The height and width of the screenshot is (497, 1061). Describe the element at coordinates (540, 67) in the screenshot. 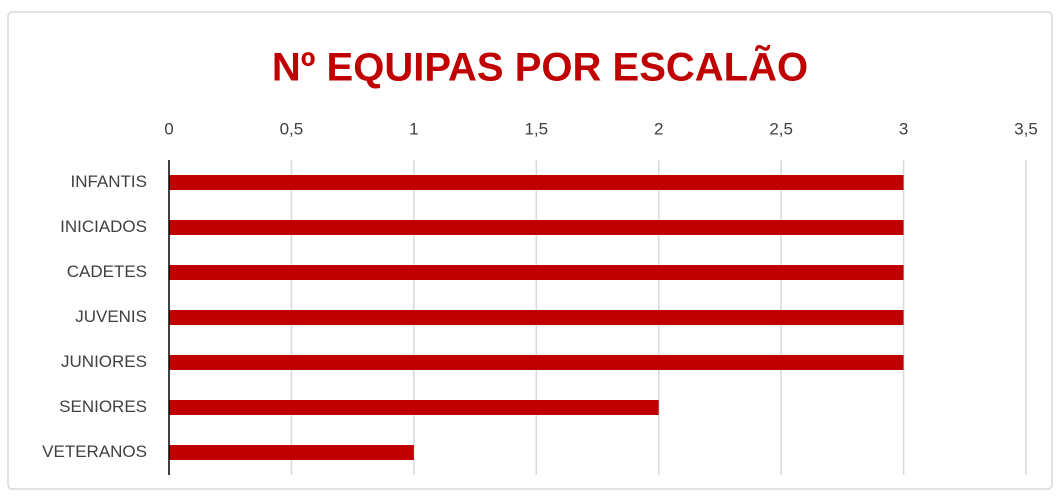

I see `chart-title: Nº EQUIPAS POR ESCALÃO` at that location.